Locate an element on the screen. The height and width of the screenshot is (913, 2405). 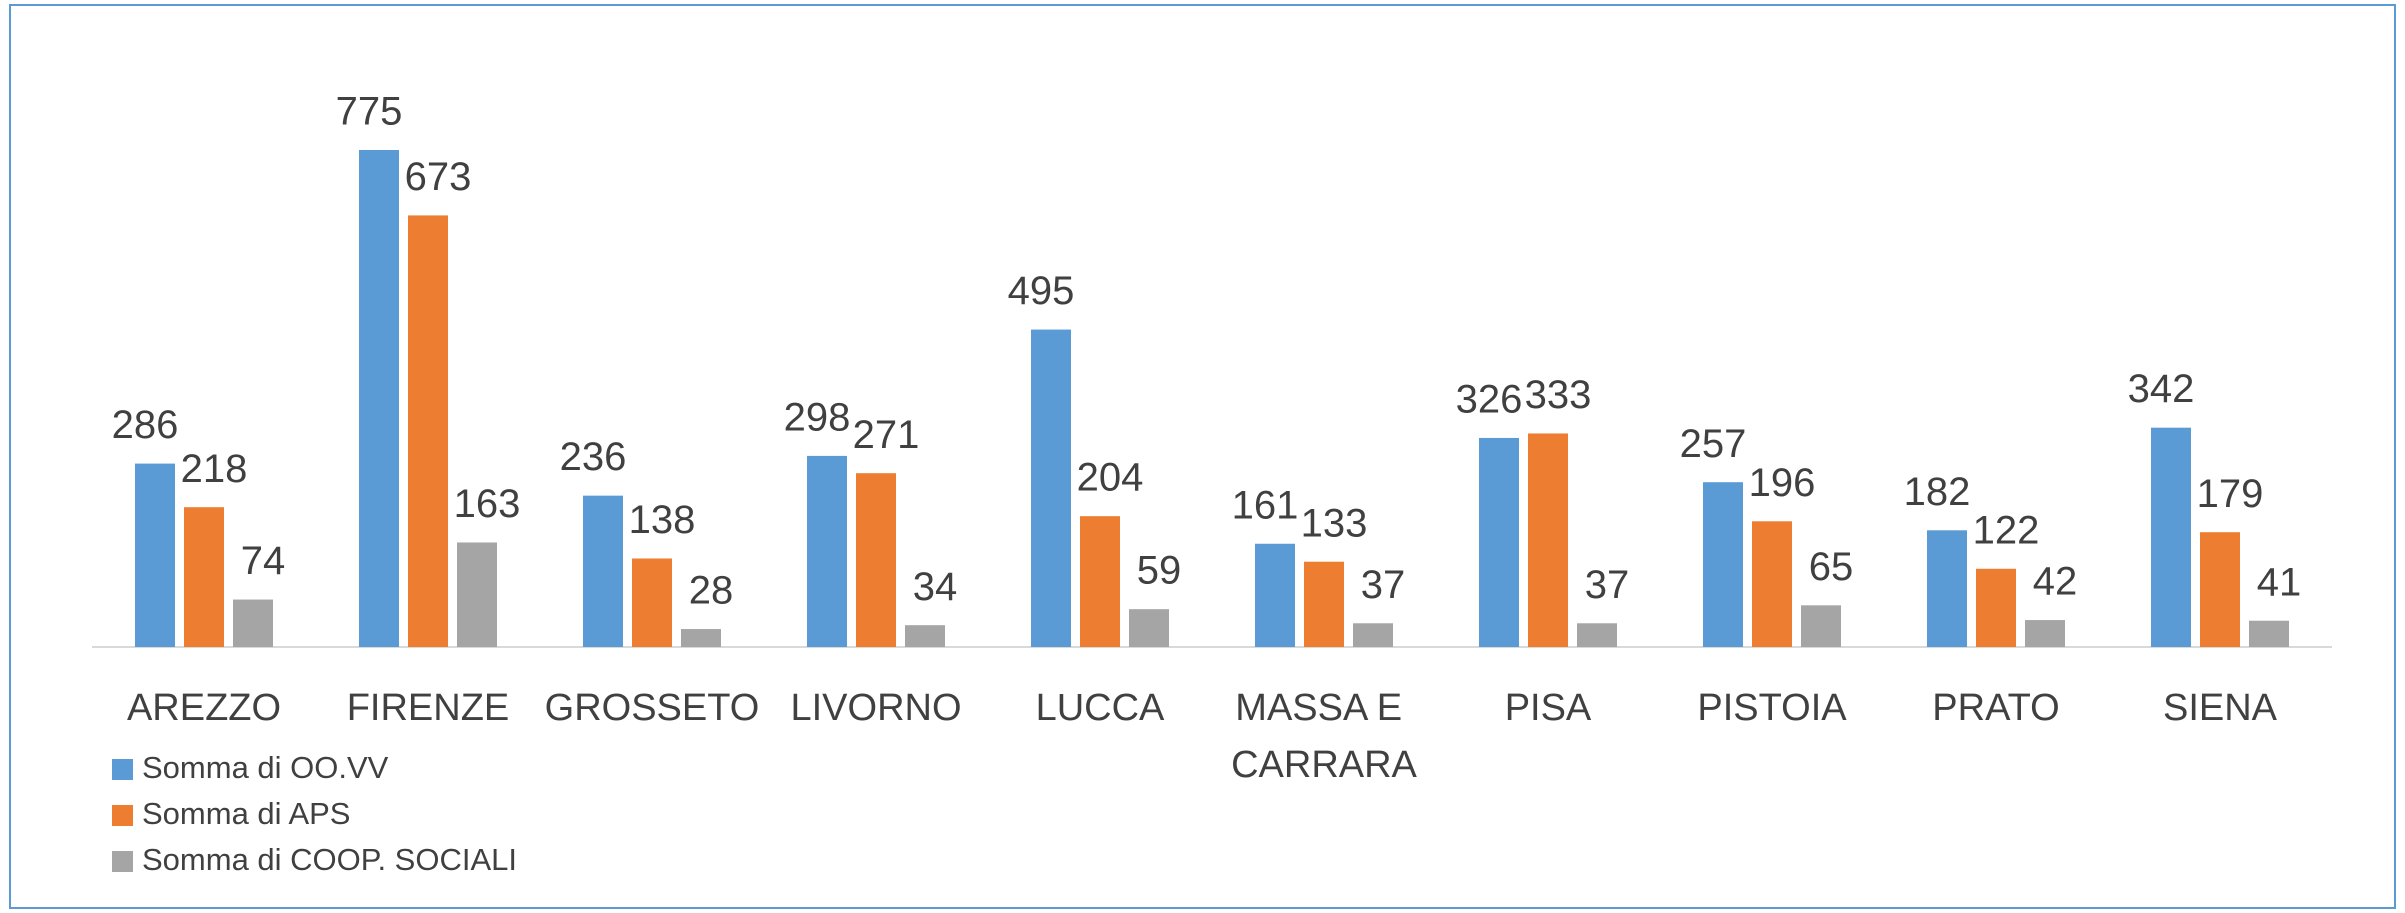
x-tick-label: AREZZO is located at coordinates (204, 708).